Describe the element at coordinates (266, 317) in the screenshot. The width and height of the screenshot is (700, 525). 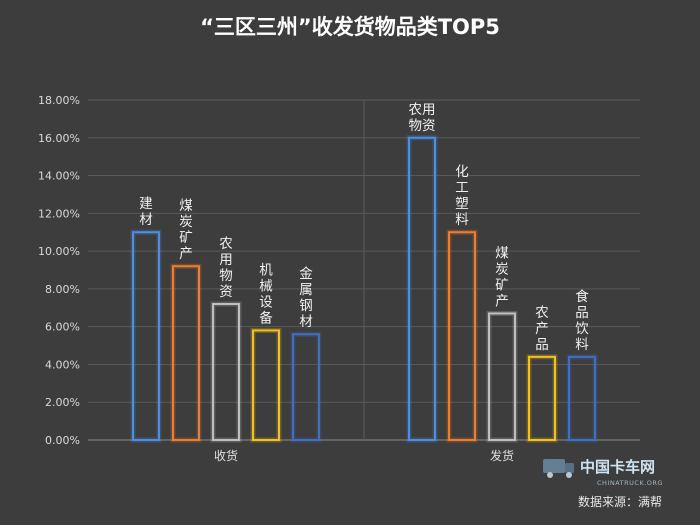
I see `bar-label-char: 备` at that location.